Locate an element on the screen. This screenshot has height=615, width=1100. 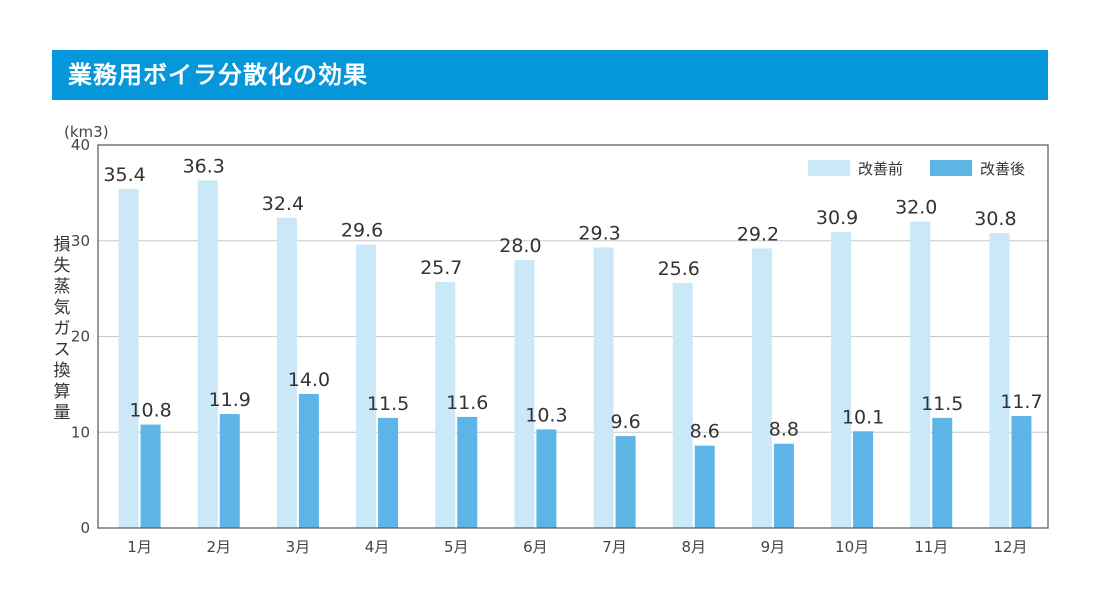
y-label-char: 失 is located at coordinates (62, 266).